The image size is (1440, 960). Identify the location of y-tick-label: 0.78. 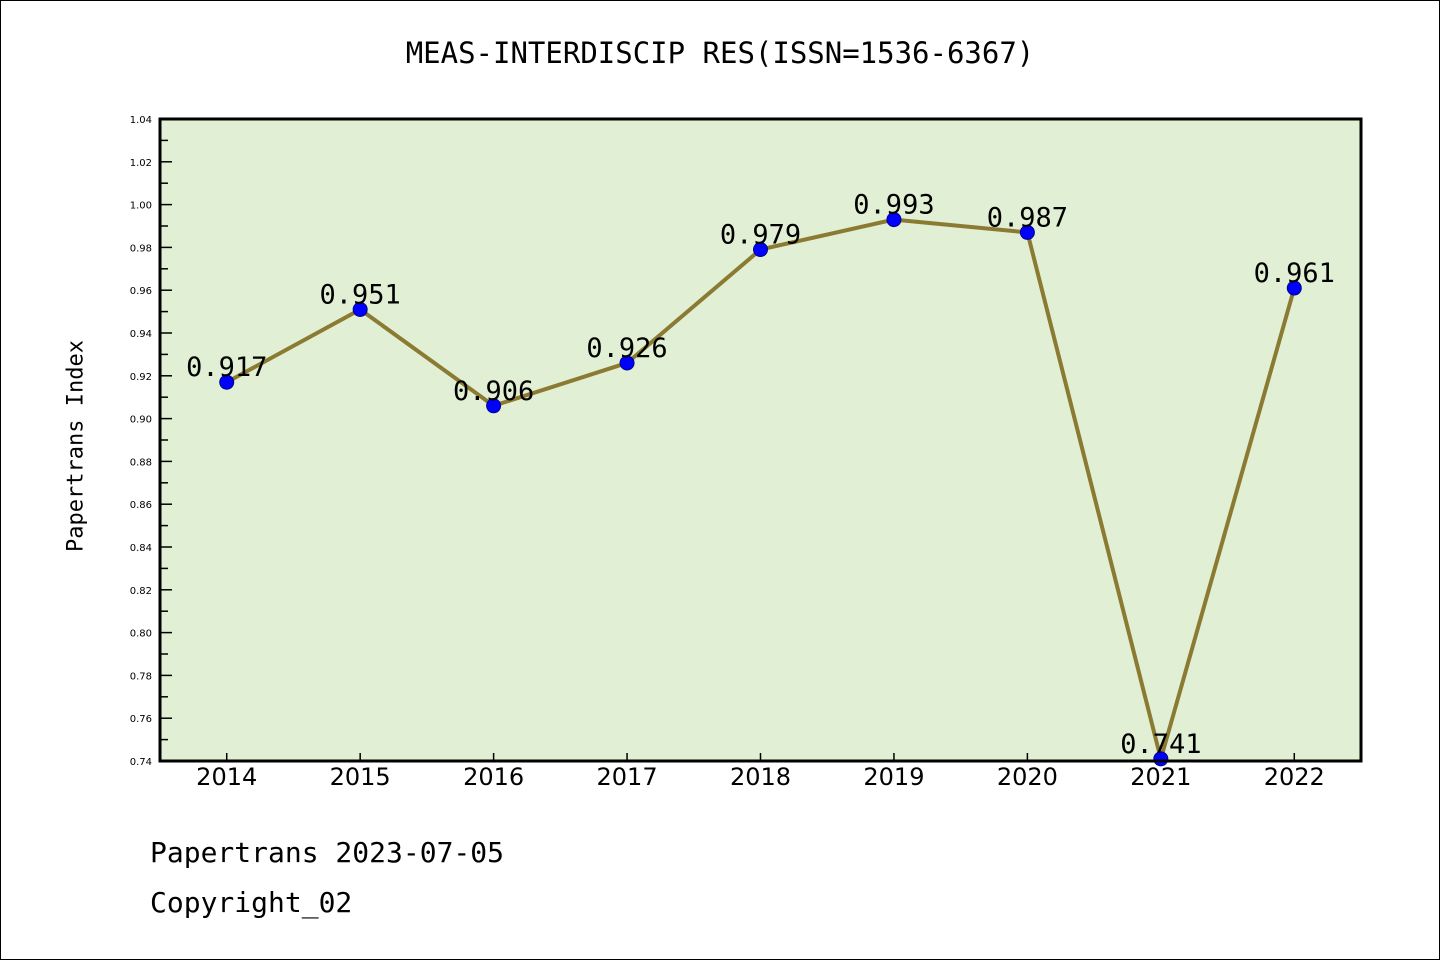
(141, 676).